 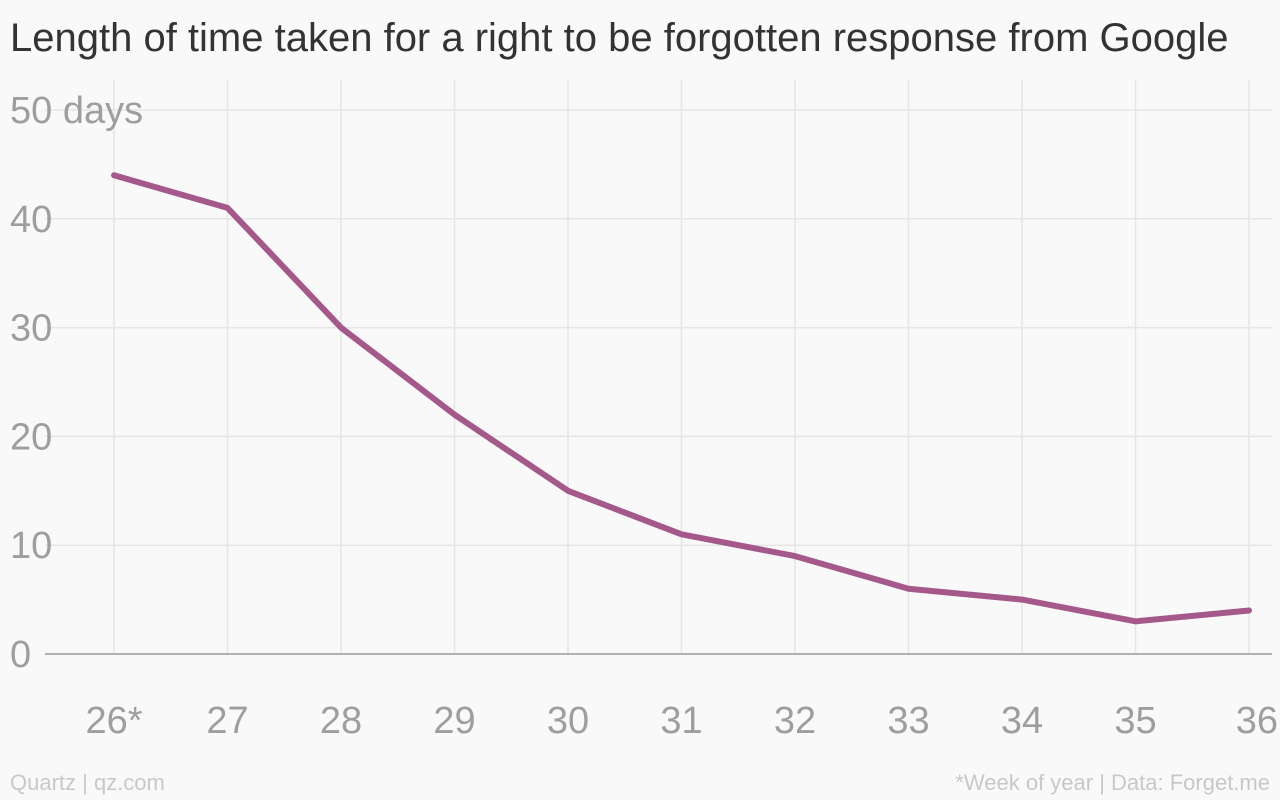 What do you see at coordinates (76, 111) in the screenshot?
I see `y-tick-label: 50 days` at bounding box center [76, 111].